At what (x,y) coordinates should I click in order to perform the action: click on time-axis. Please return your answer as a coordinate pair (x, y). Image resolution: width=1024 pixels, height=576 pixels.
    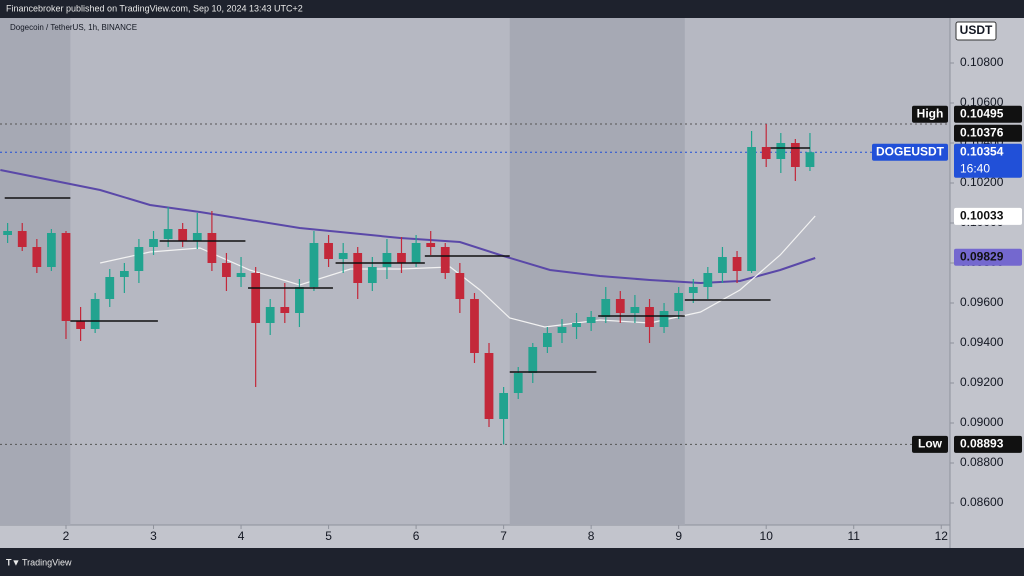
    Looking at the image, I should click on (475, 536).